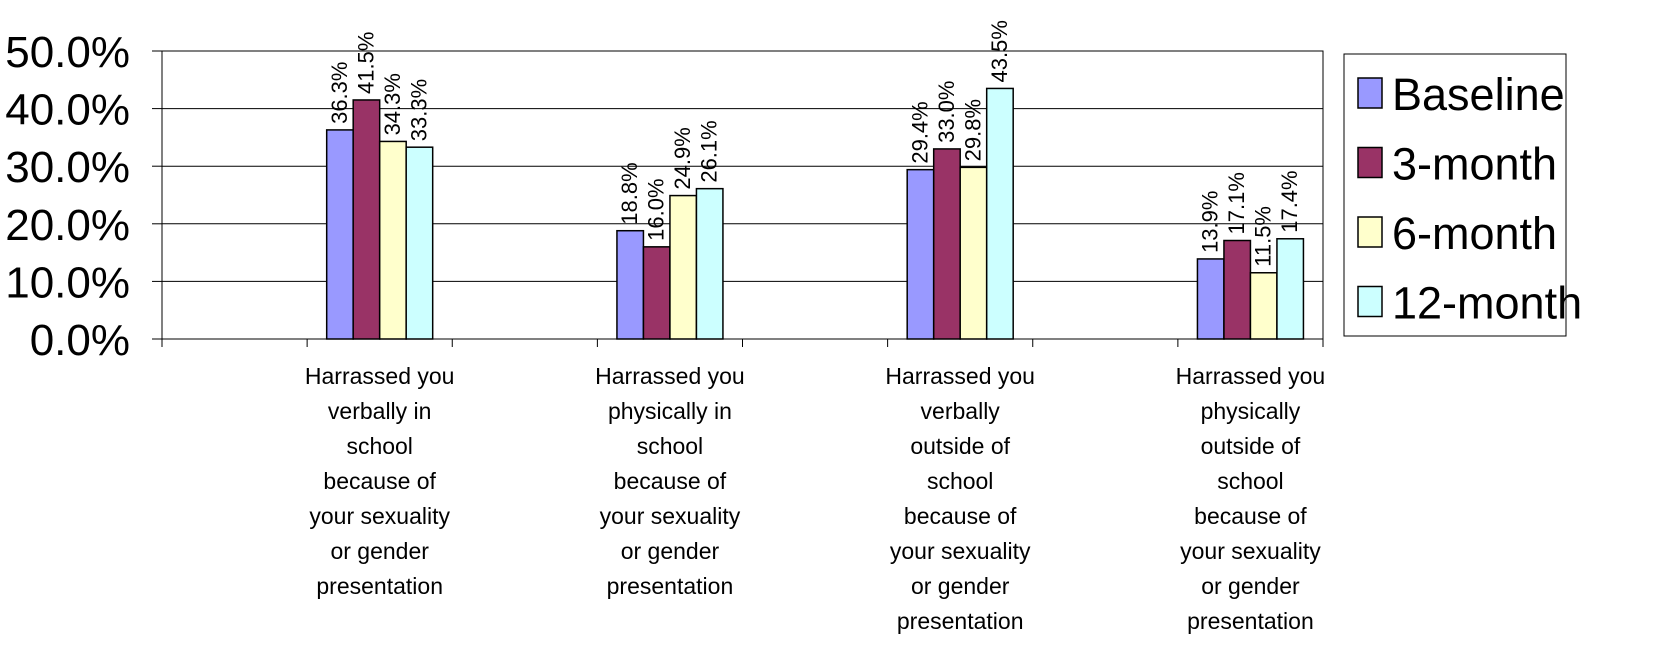 This screenshot has width=1657, height=669. I want to click on legend-label: 12-month, so click(1487, 303).